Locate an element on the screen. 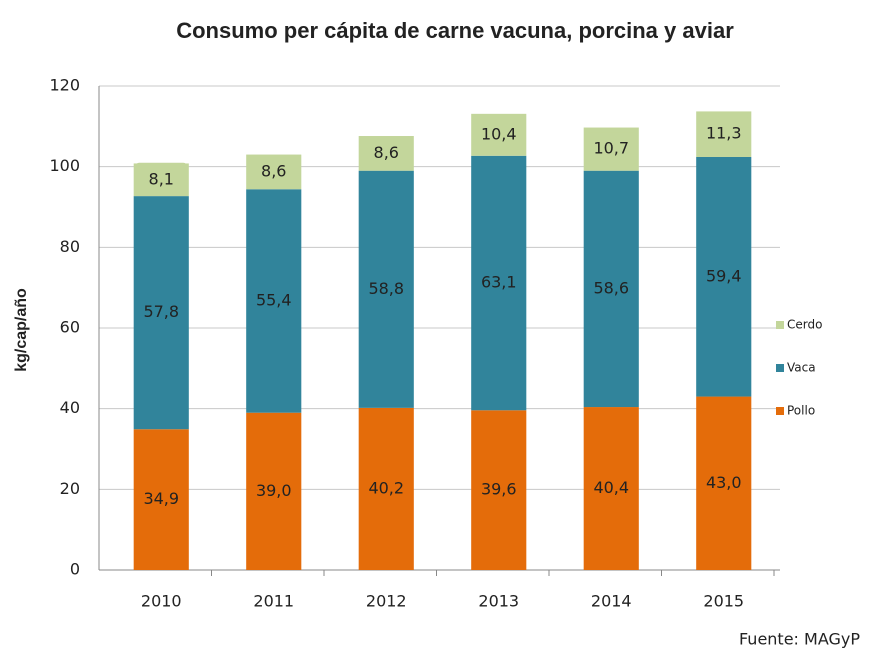 This screenshot has height=657, width=891. value-label: 59,4 is located at coordinates (724, 275).